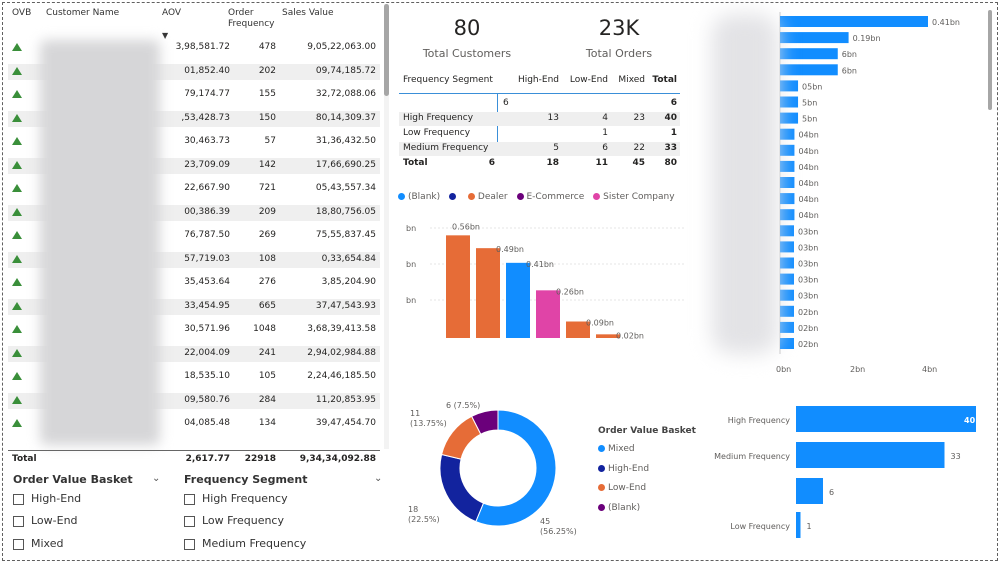  What do you see at coordinates (745, 184) in the screenshot?
I see `redacted-customer-labels` at bounding box center [745, 184].